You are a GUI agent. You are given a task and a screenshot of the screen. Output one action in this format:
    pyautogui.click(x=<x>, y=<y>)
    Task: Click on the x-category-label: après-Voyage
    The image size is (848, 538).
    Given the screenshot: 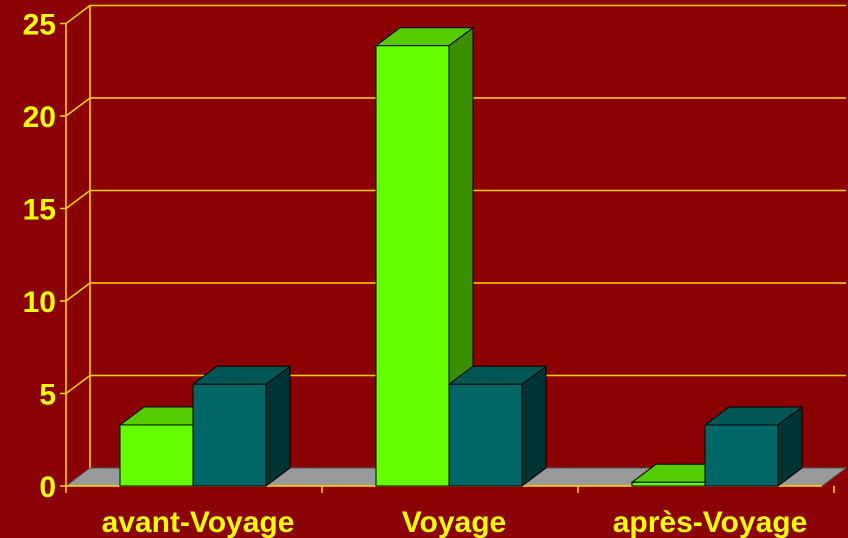 What is the action you would take?
    pyautogui.click(x=710, y=522)
    